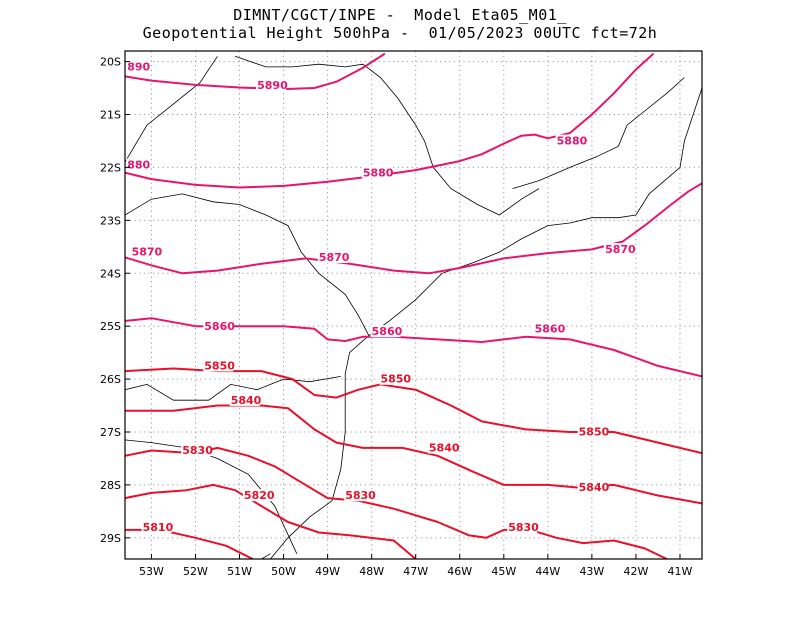 Image resolution: width=800 pixels, height=618 pixels. What do you see at coordinates (110, 273) in the screenshot?
I see `lat-tick-label: 24S` at bounding box center [110, 273].